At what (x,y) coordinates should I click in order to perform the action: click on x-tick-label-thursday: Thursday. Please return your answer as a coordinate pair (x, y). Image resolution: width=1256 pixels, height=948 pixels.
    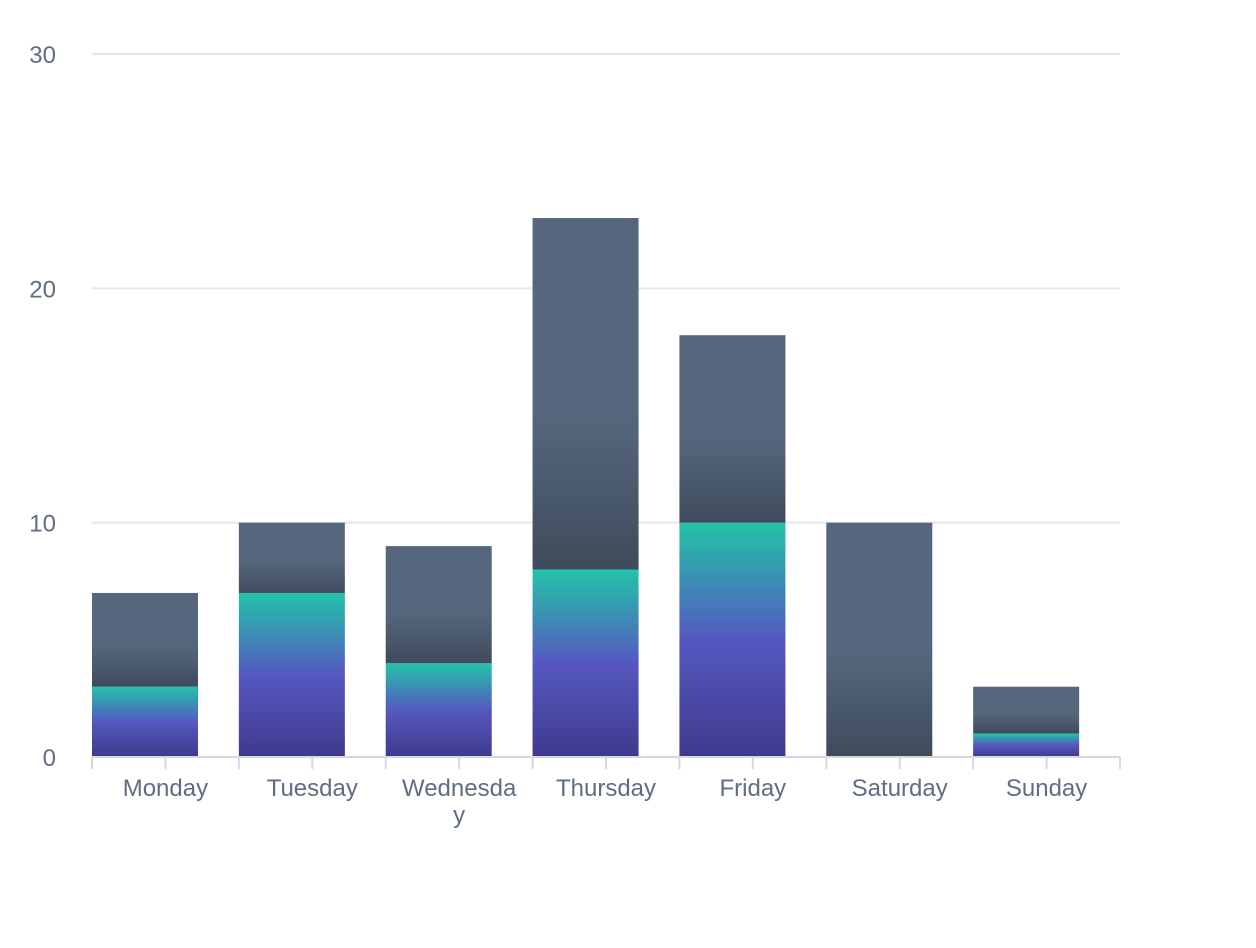
    Looking at the image, I should click on (606, 788).